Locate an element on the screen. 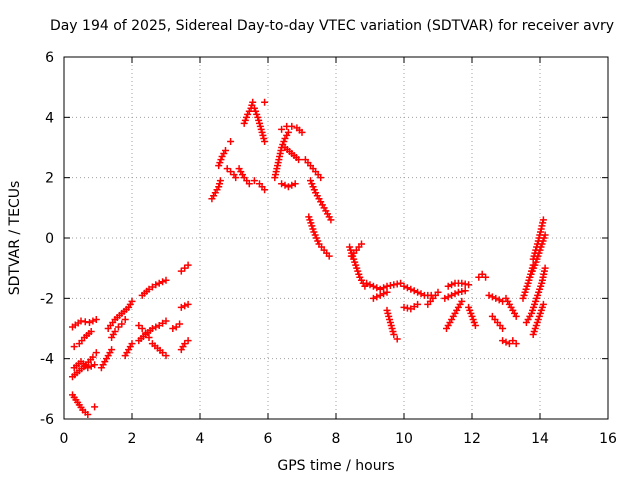 Image resolution: width=640 pixels, height=480 pixels. y-tick-label: 2 is located at coordinates (49, 179).